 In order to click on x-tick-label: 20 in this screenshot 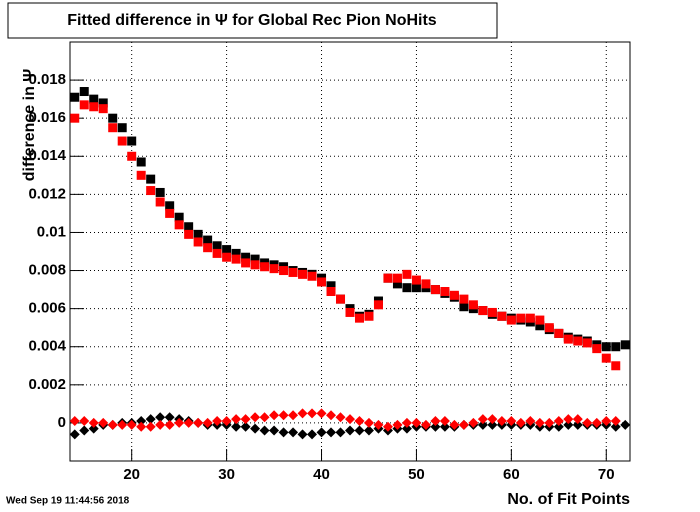, I will do `click(131, 474)`.